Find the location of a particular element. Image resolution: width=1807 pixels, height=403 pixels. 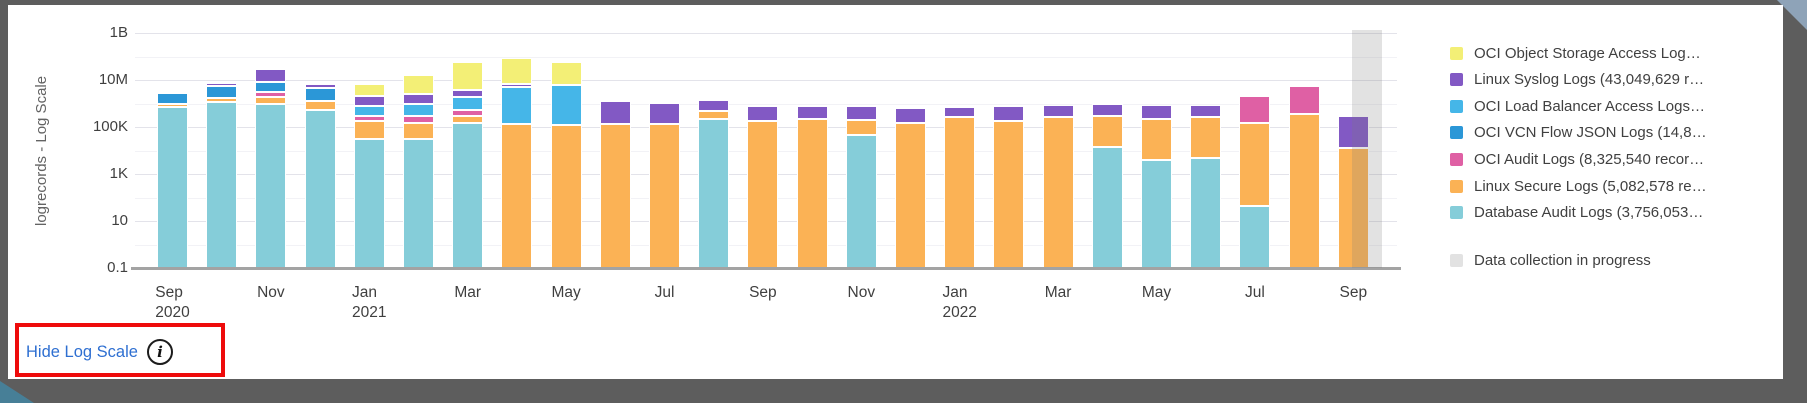

desktop-corner-bottom-left is located at coordinates (17, 392).